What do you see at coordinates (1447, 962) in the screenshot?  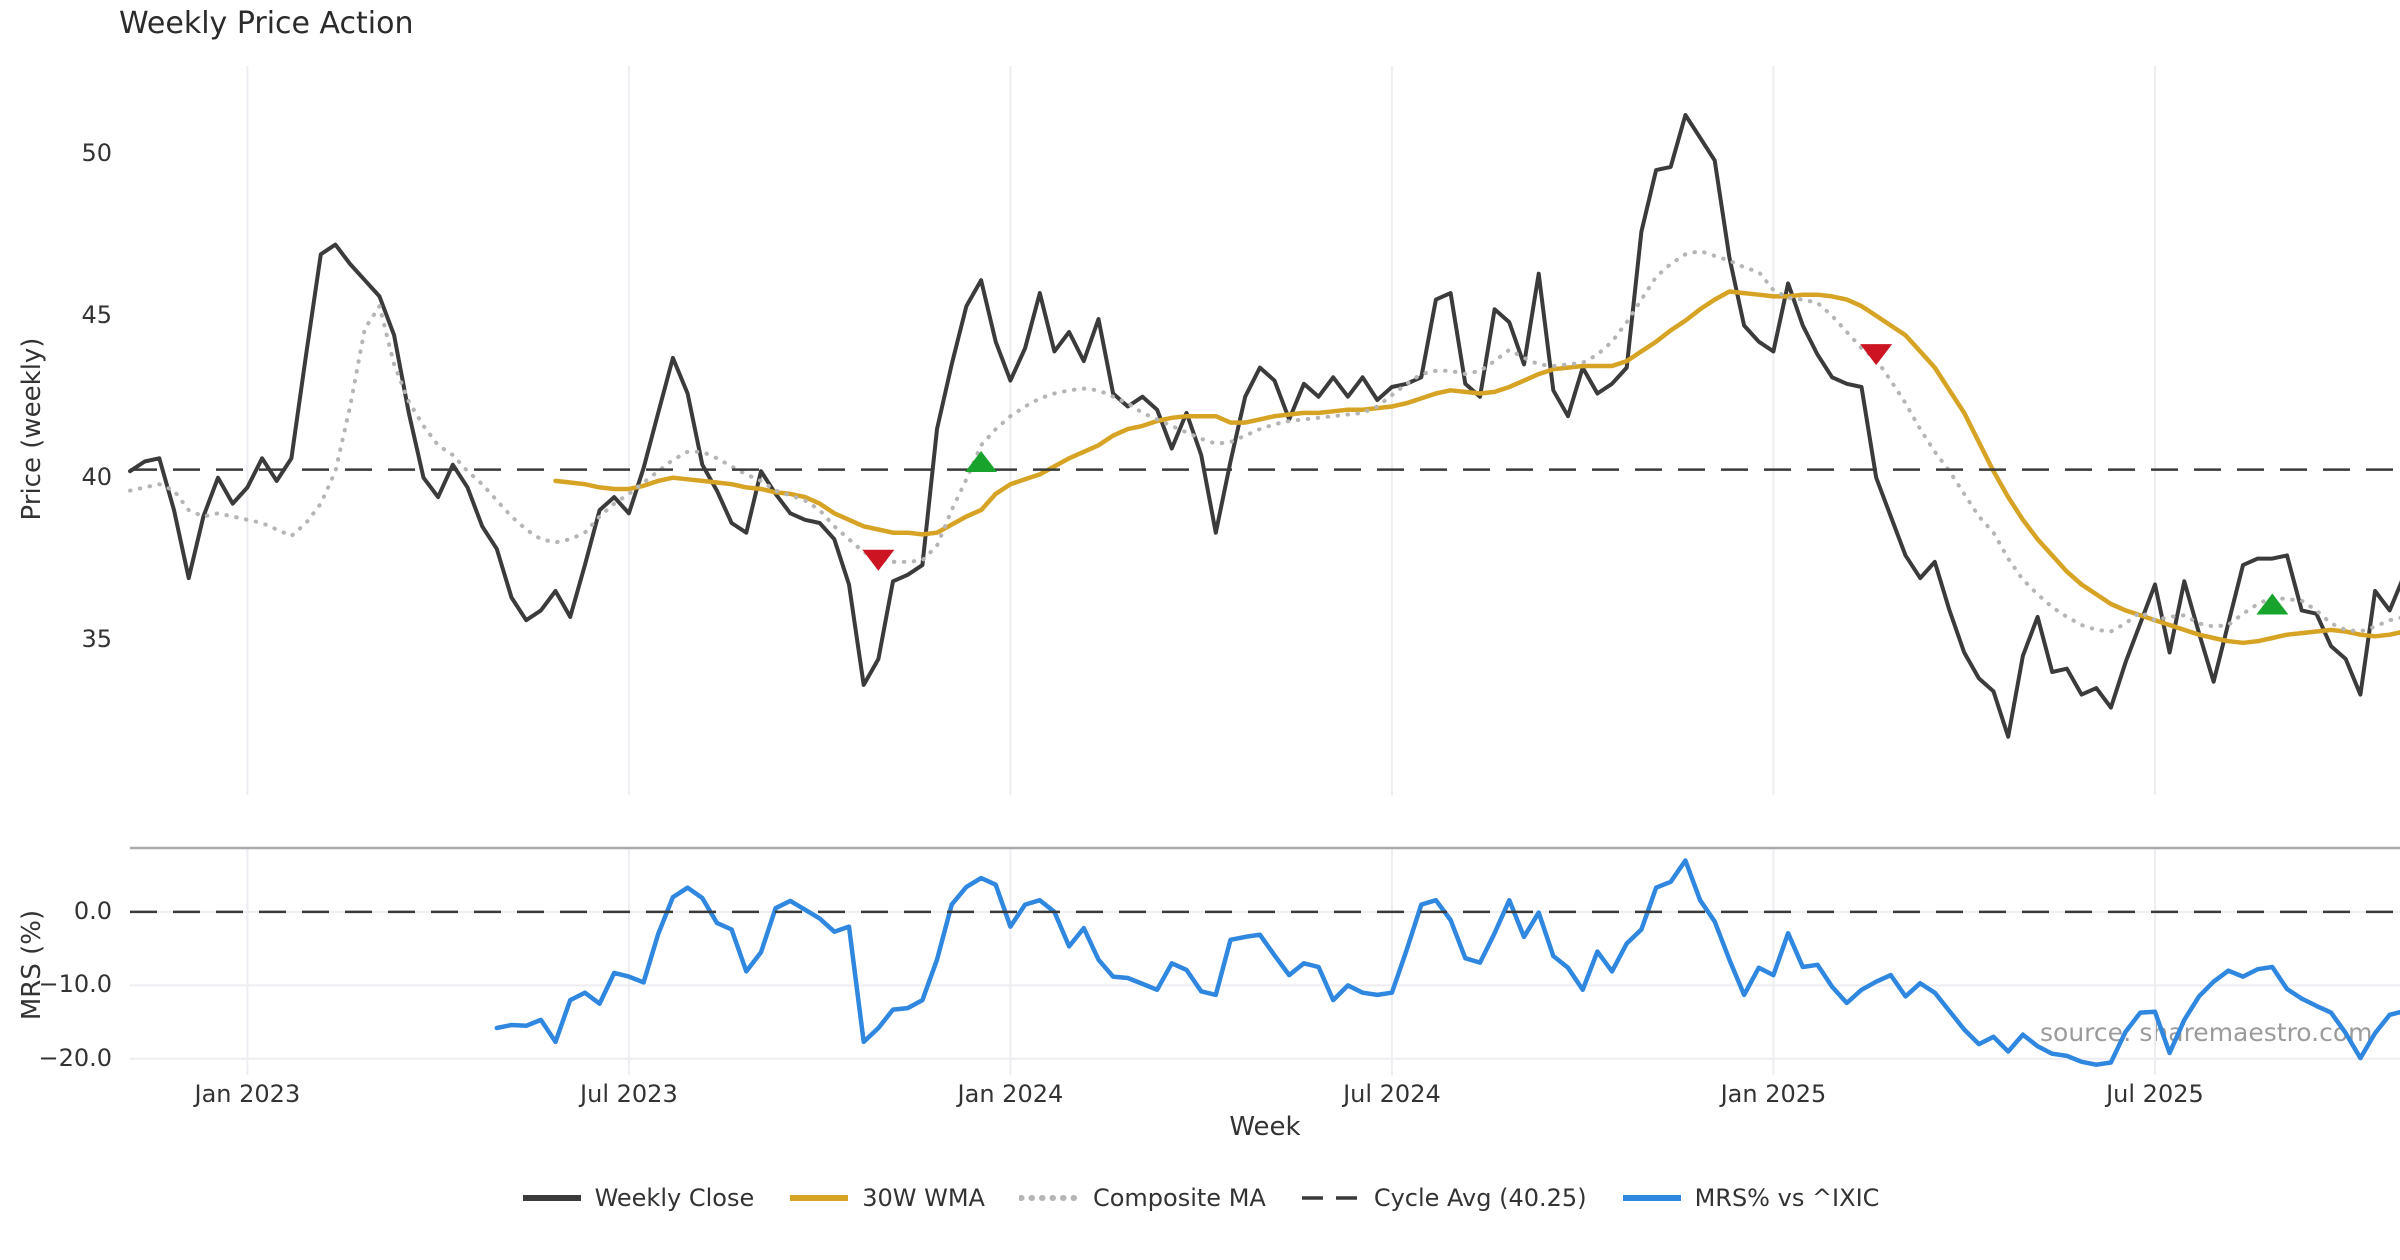 I see `series-mrs-vs-ixic` at bounding box center [1447, 962].